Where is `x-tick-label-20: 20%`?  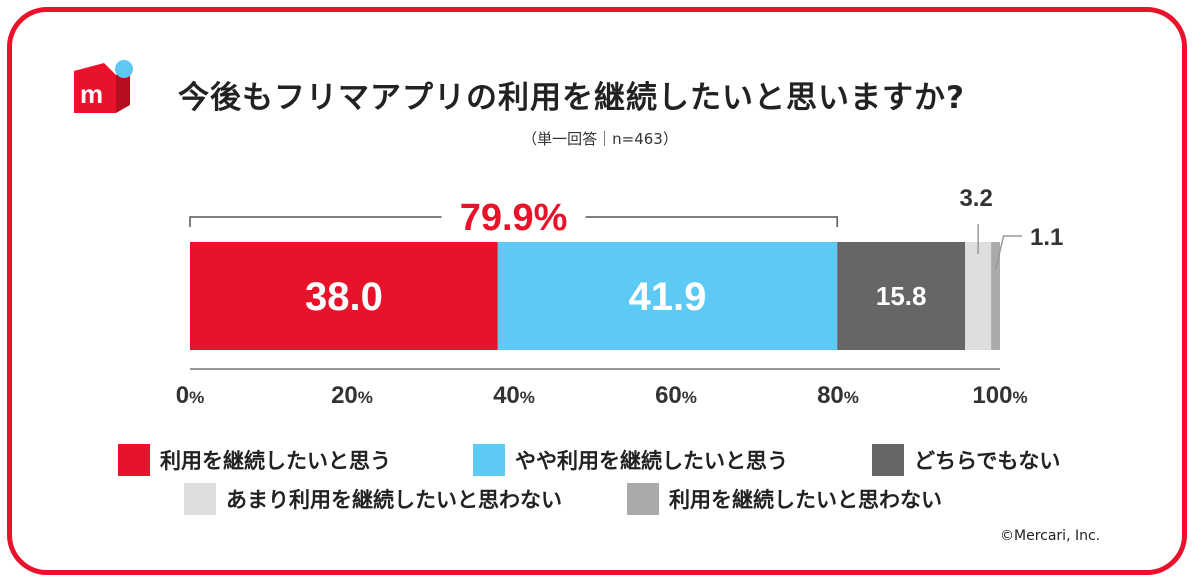
x-tick-label-20: 20% is located at coordinates (352, 395).